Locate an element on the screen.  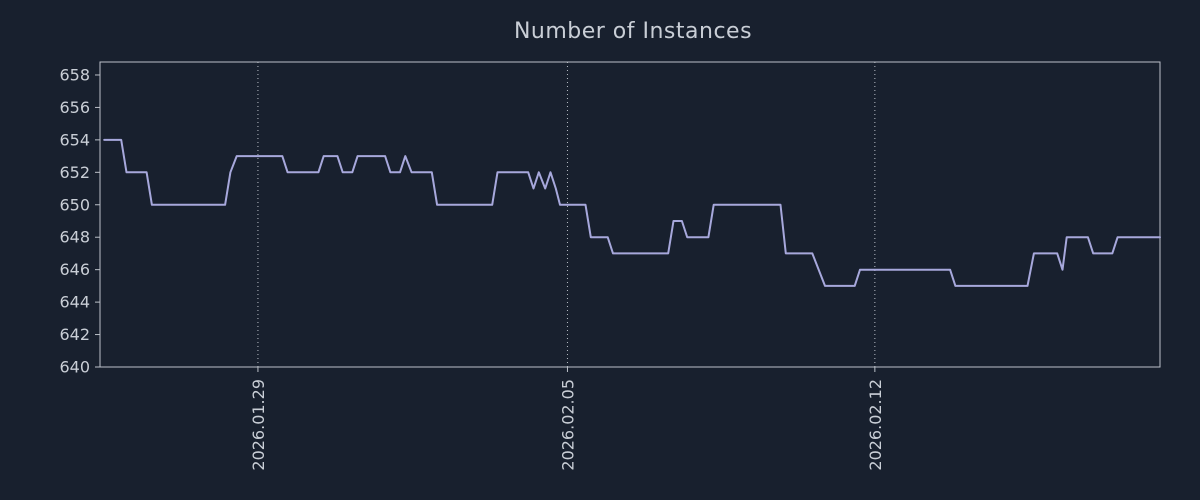
y-tick-label: 656 is located at coordinates (74, 107).